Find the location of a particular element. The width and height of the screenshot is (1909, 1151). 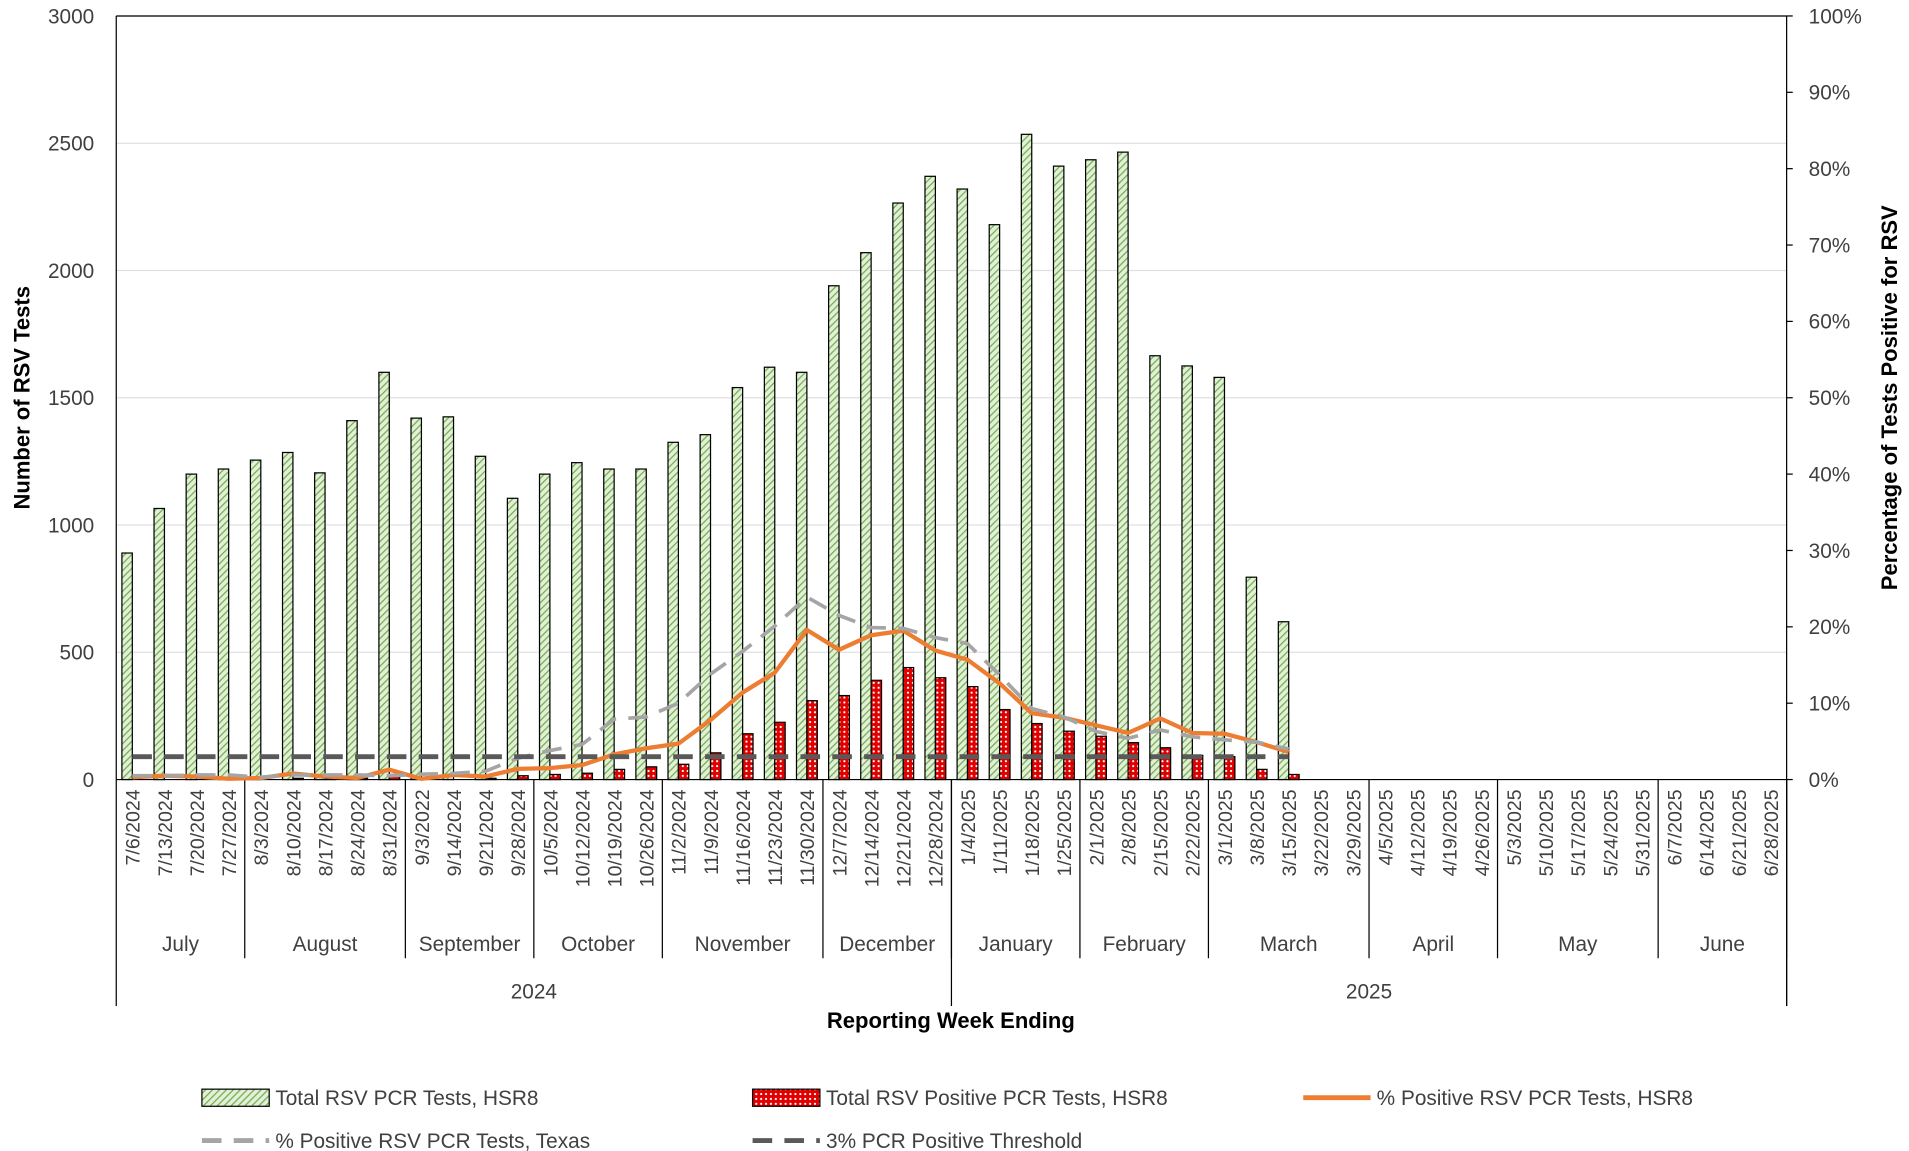

legend-label: Total RSV PCR Tests, HSR8 is located at coordinates (406, 1098).